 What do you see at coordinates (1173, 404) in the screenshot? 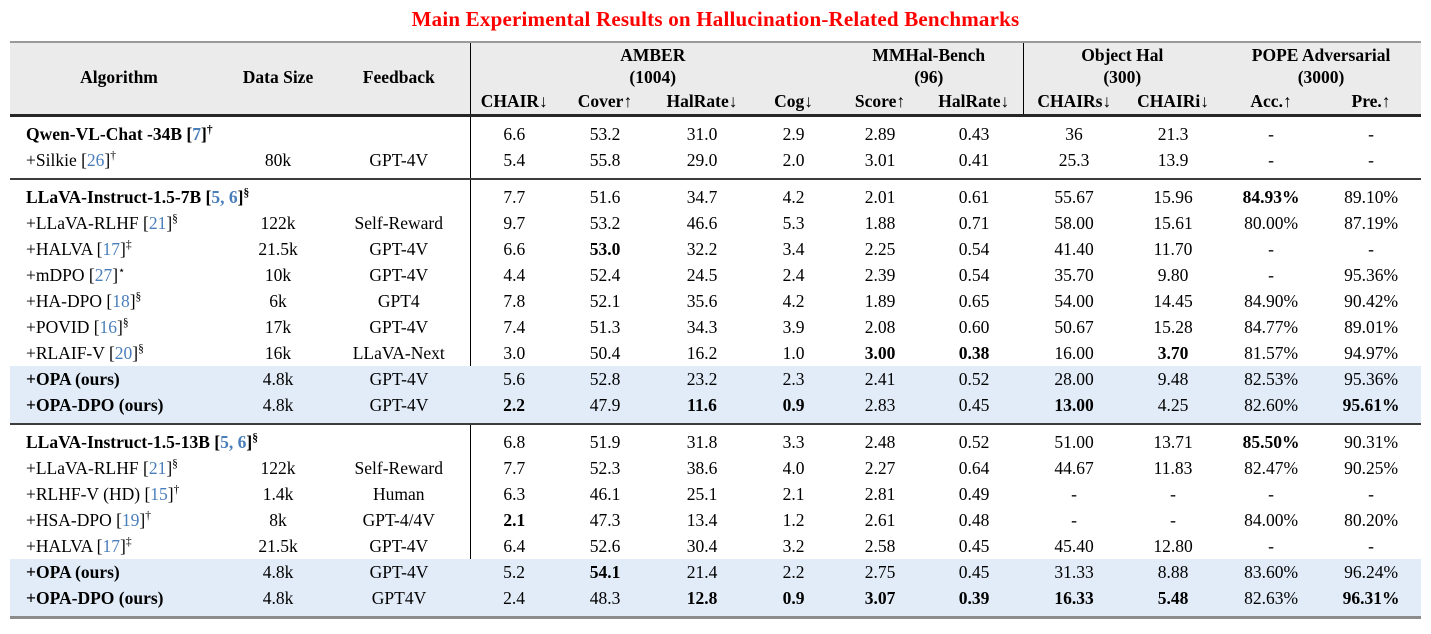
I see `value-cell: 4.25` at bounding box center [1173, 404].